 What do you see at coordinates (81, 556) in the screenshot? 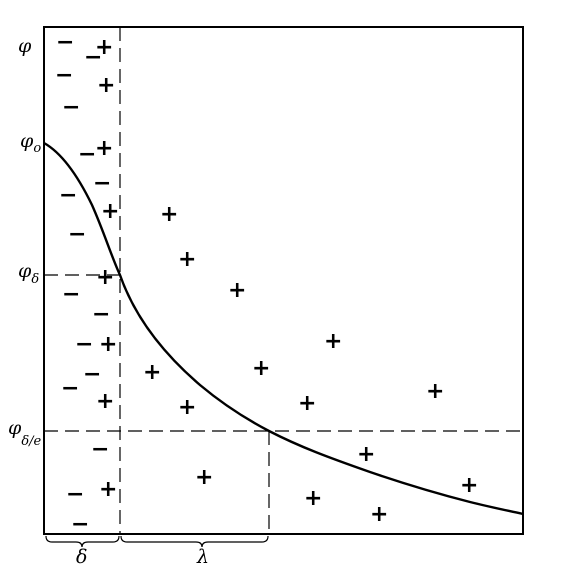
I see `delta-label: δ` at bounding box center [81, 556].